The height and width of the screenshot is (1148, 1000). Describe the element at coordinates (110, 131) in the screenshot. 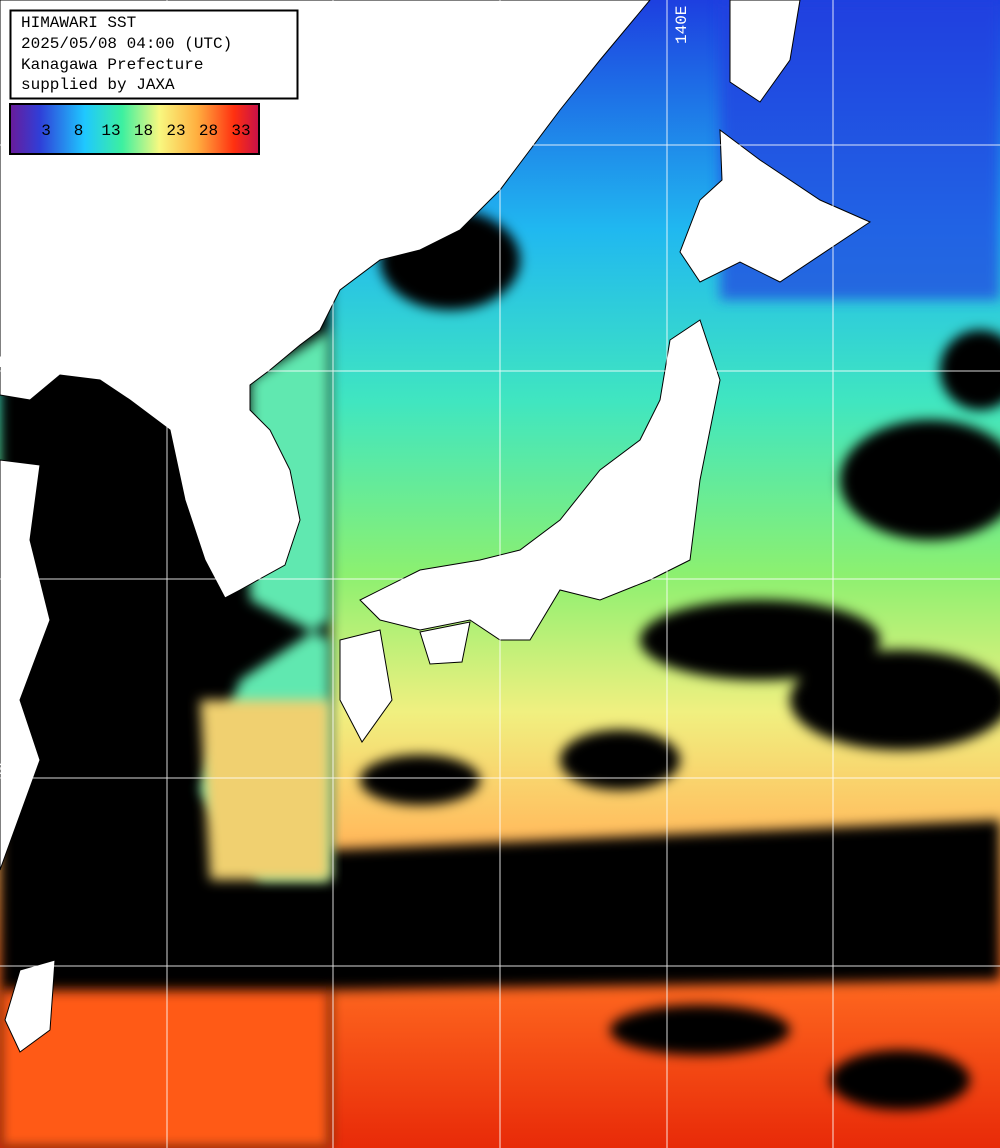

I see `colorbar-tick-label: 13` at that location.